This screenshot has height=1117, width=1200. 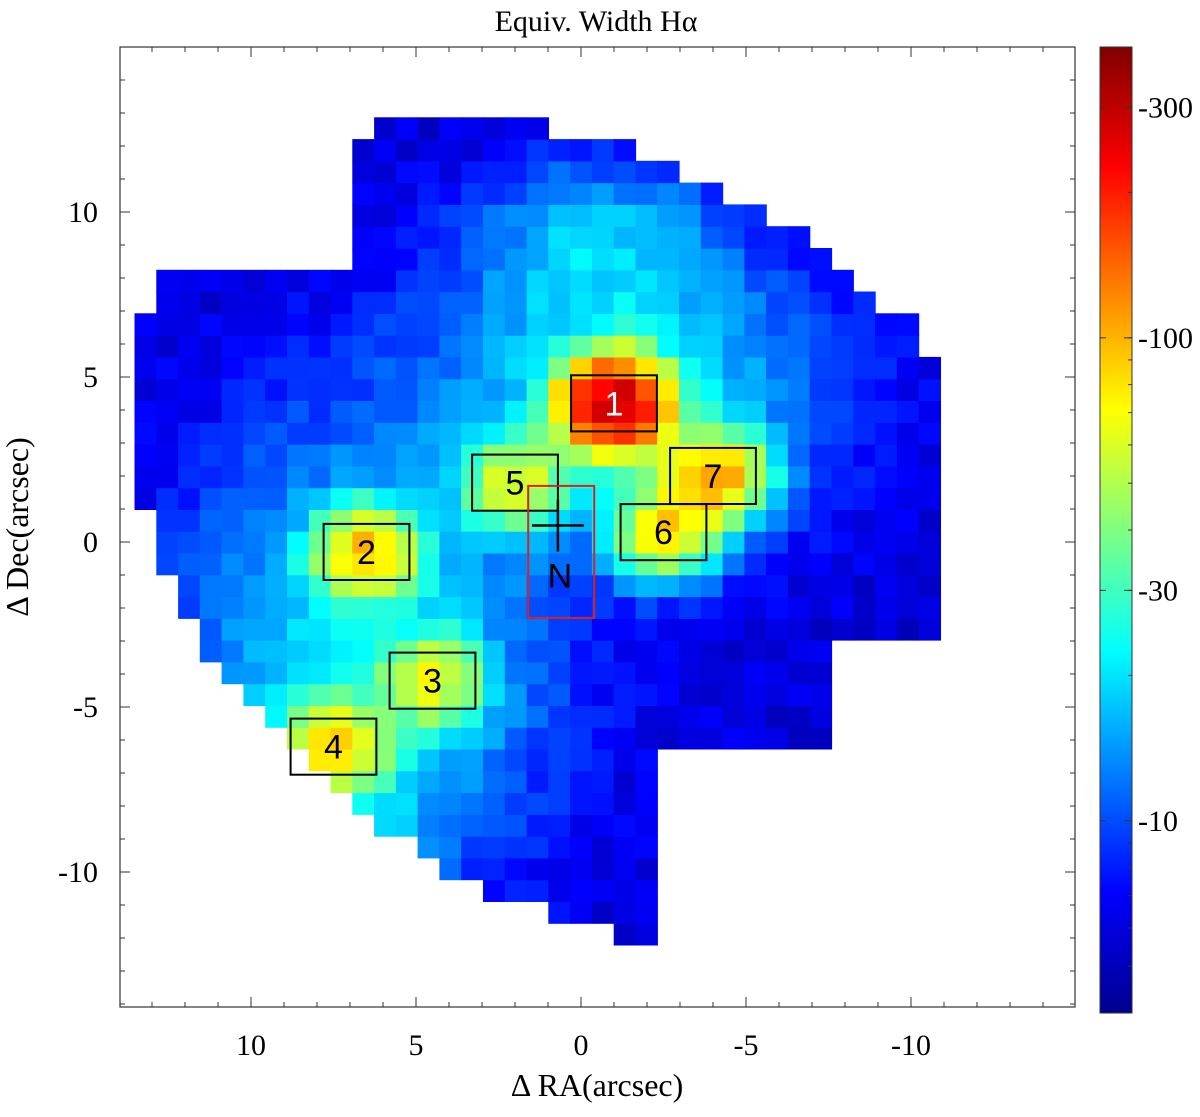 I want to click on region-label-1: 1, so click(x=614, y=404).